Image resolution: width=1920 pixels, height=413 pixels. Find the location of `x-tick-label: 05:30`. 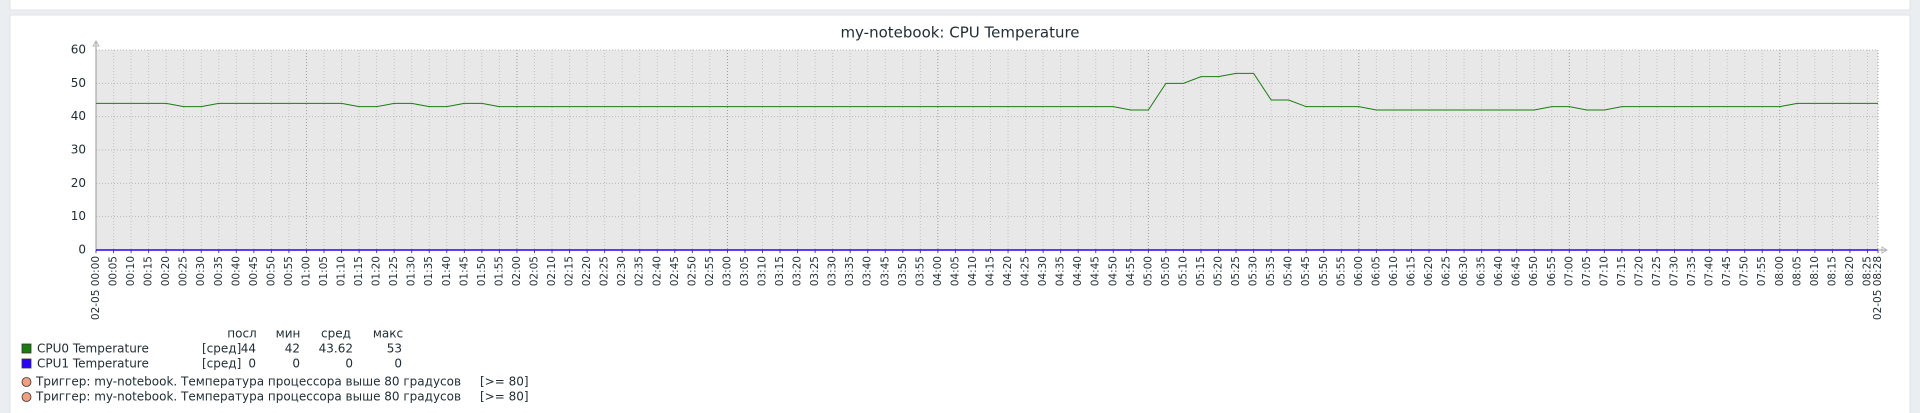

x-tick-label: 05:30 is located at coordinates (1254, 271).